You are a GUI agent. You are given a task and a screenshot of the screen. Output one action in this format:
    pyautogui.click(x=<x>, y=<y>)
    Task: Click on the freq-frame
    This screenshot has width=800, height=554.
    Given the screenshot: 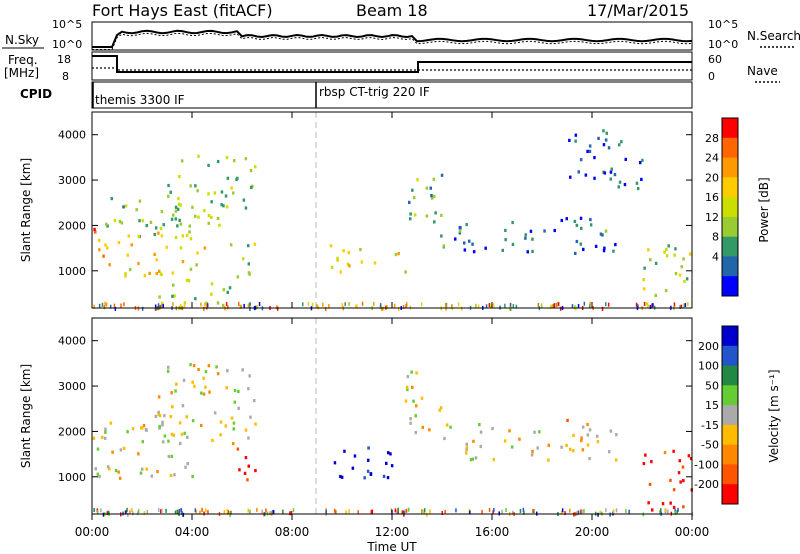 What is the action you would take?
    pyautogui.click(x=392, y=66)
    